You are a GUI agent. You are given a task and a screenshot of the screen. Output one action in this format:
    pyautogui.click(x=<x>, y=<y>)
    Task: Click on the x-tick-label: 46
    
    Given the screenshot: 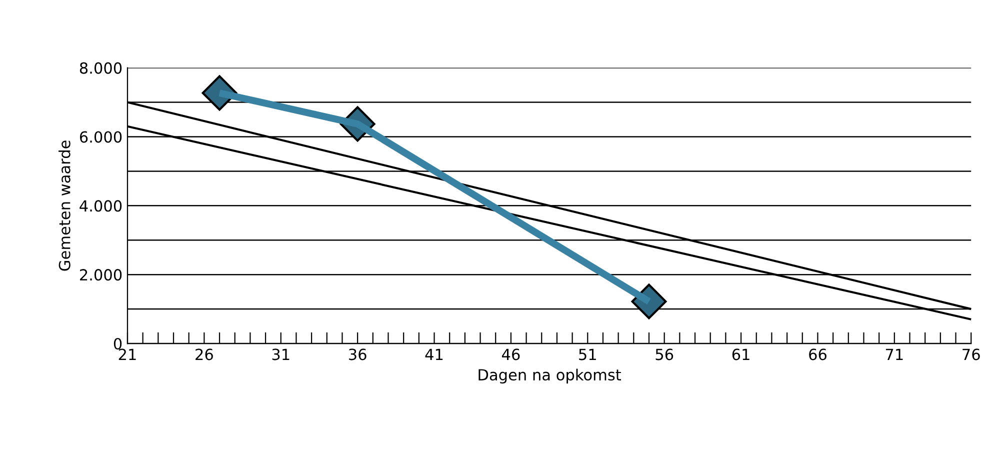 What is the action you would take?
    pyautogui.click(x=511, y=354)
    